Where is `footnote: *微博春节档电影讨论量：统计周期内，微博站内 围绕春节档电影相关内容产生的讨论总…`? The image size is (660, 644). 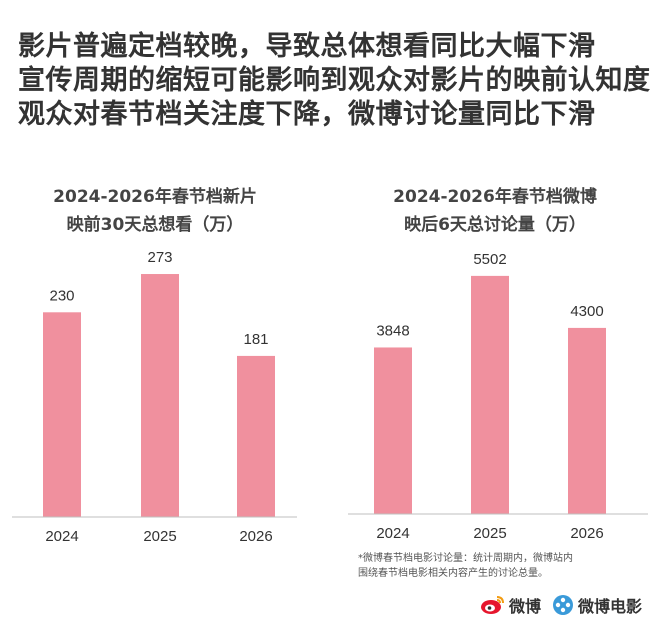
footnote: *微博春节档电影讨论量：统计周期内，微博站内 围绕春节档电影相关内容产生的讨论总… is located at coordinates (503, 566).